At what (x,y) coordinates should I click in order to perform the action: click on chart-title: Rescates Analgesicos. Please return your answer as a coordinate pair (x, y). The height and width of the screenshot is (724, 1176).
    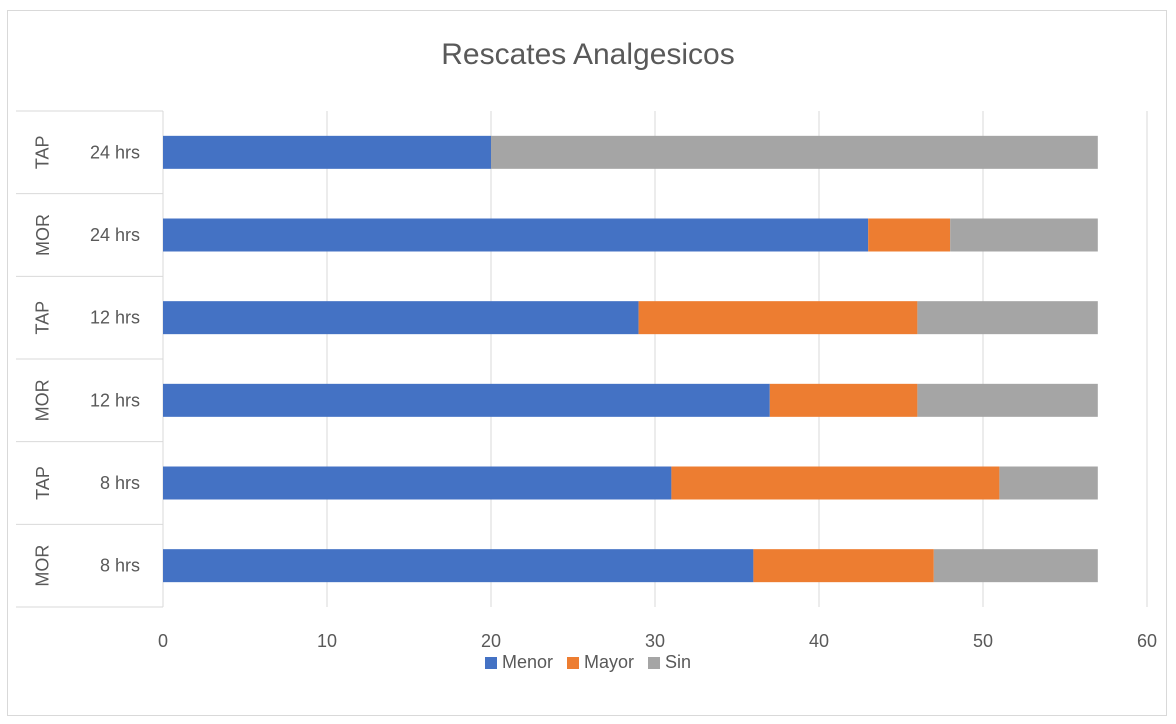
    Looking at the image, I should click on (588, 54).